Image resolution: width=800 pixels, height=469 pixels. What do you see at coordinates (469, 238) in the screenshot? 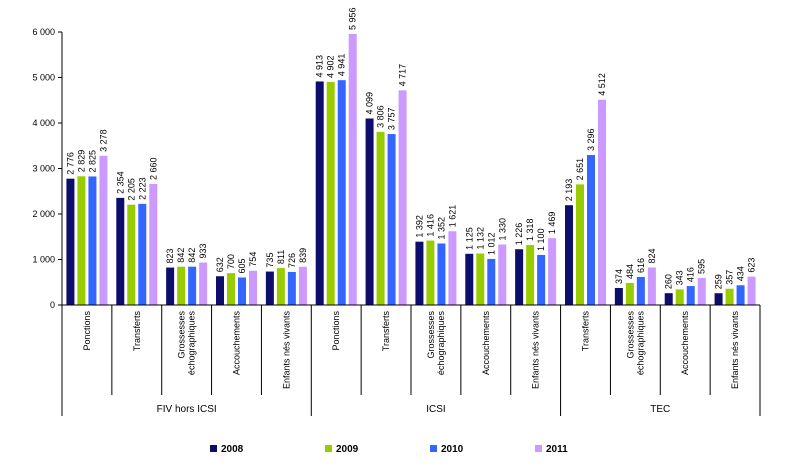
I see `data-label: 1 125` at bounding box center [469, 238].